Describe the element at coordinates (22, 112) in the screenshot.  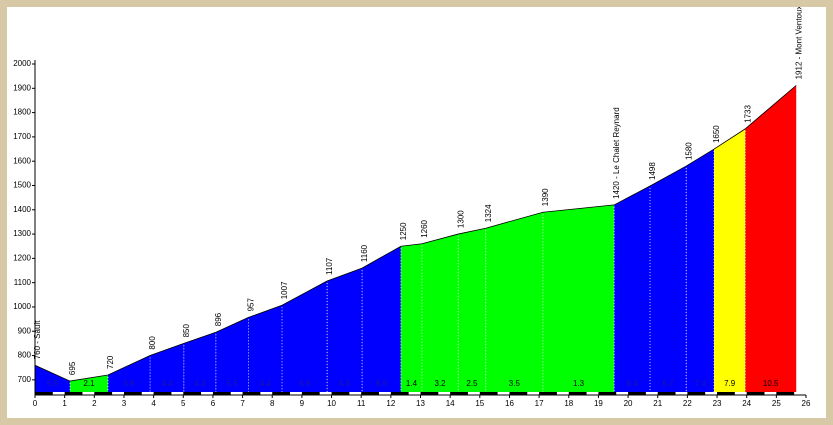
I see `y-tick-label: 1800` at that location.